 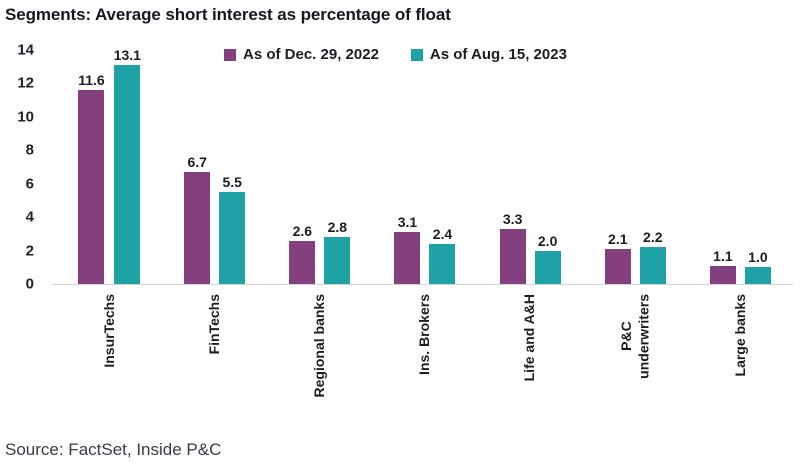 What do you see at coordinates (407, 222) in the screenshot?
I see `value-label: 3.1` at bounding box center [407, 222].